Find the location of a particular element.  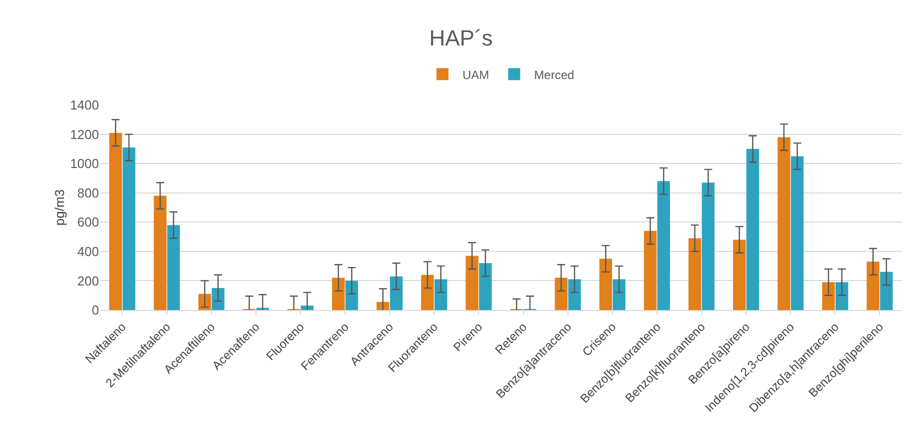

y-tick-label: 1400 is located at coordinates (84, 105).